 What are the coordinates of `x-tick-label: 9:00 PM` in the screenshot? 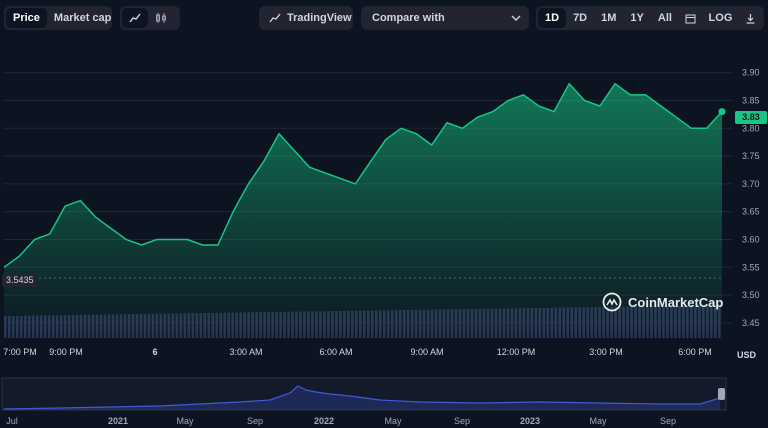 It's located at (66, 352).